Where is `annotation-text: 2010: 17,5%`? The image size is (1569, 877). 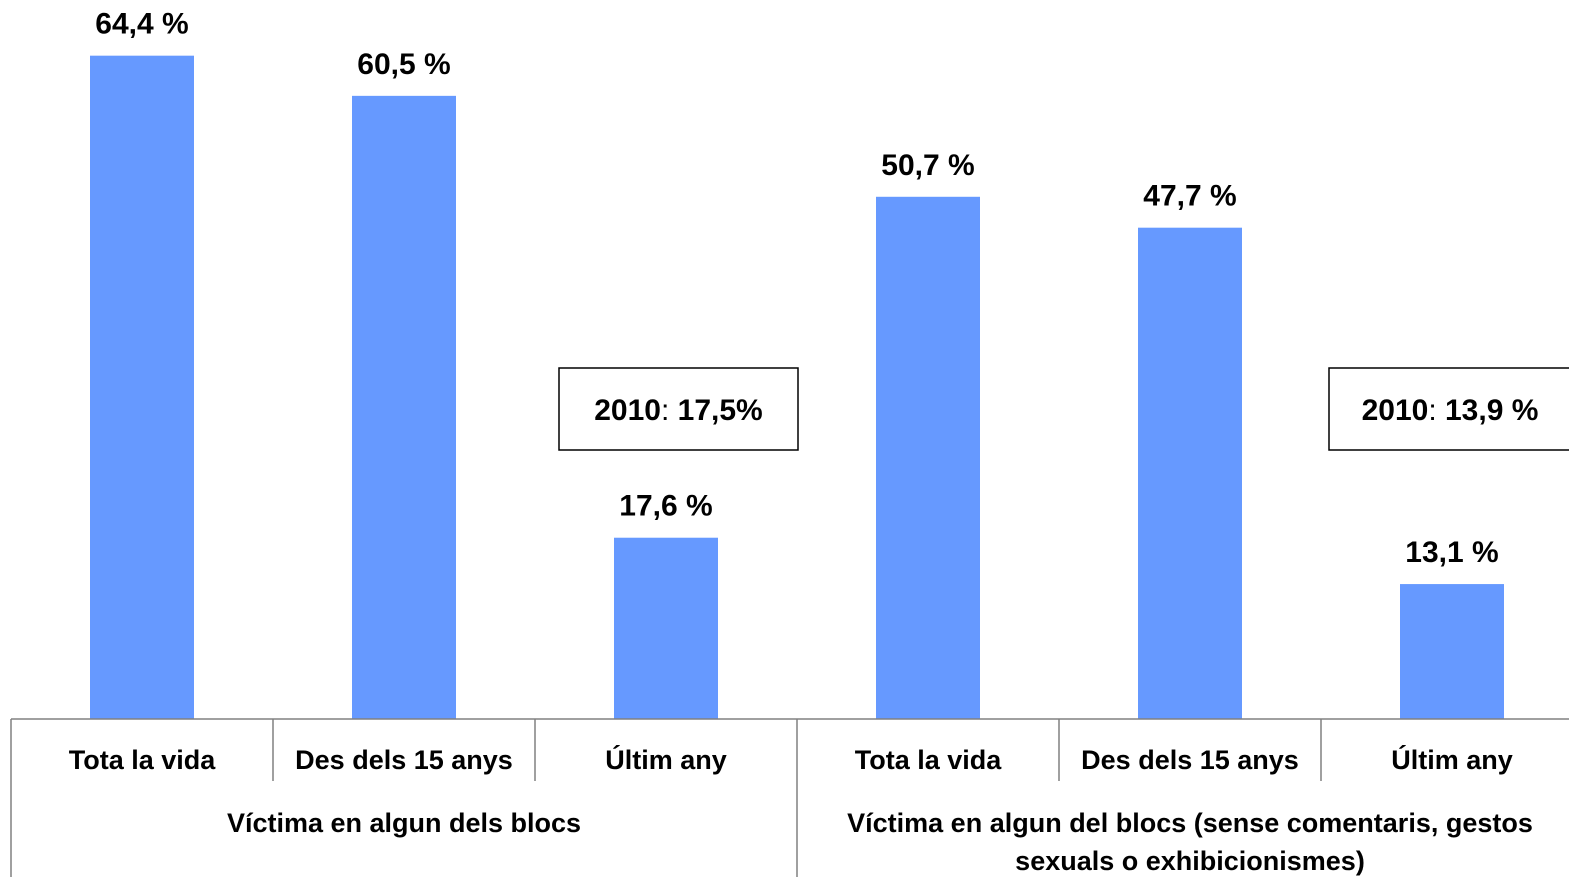 annotation-text: 2010: 17,5% is located at coordinates (678, 410).